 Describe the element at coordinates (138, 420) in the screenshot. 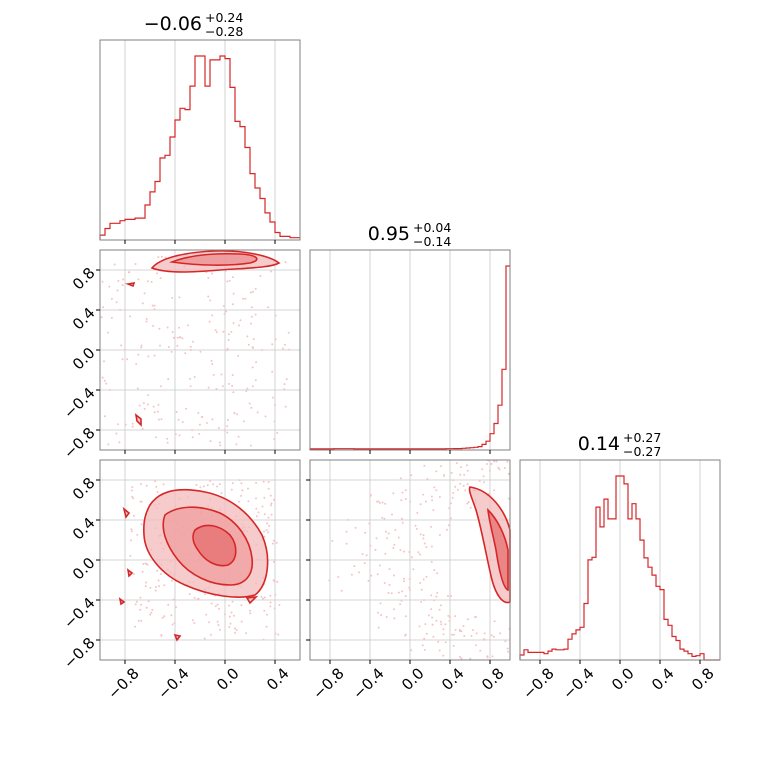

I see `contour-p1-p0-blob2` at that location.